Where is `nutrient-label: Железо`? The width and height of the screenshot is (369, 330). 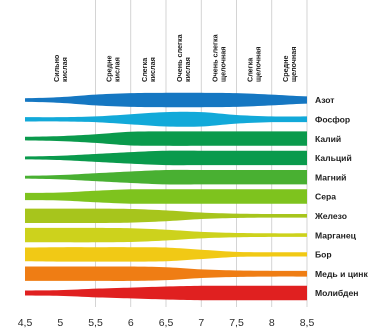 nutrient-label: Железо is located at coordinates (330, 216).